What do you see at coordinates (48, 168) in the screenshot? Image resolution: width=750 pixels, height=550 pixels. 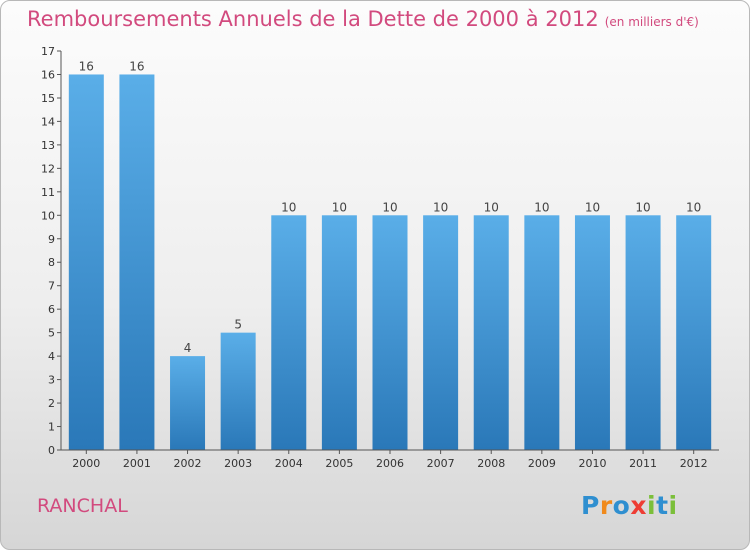 I see `y-tick-label: 12` at bounding box center [48, 168].